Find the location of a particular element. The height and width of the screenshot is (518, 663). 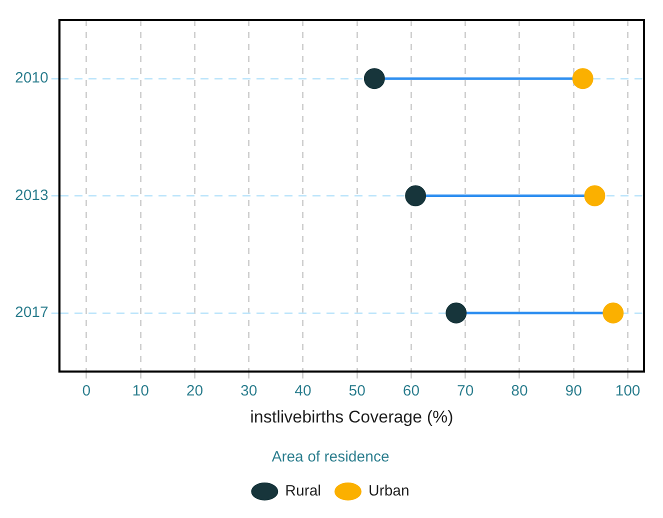

x-tick-label: 20 is located at coordinates (195, 391).